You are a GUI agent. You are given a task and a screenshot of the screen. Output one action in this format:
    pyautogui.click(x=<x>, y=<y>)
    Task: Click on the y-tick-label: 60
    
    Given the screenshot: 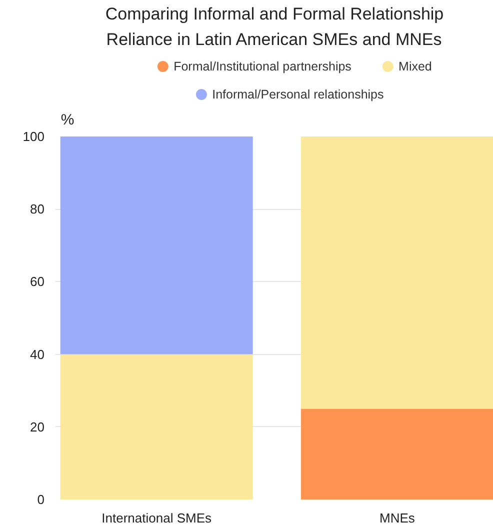 What is the action you would take?
    pyautogui.click(x=37, y=282)
    